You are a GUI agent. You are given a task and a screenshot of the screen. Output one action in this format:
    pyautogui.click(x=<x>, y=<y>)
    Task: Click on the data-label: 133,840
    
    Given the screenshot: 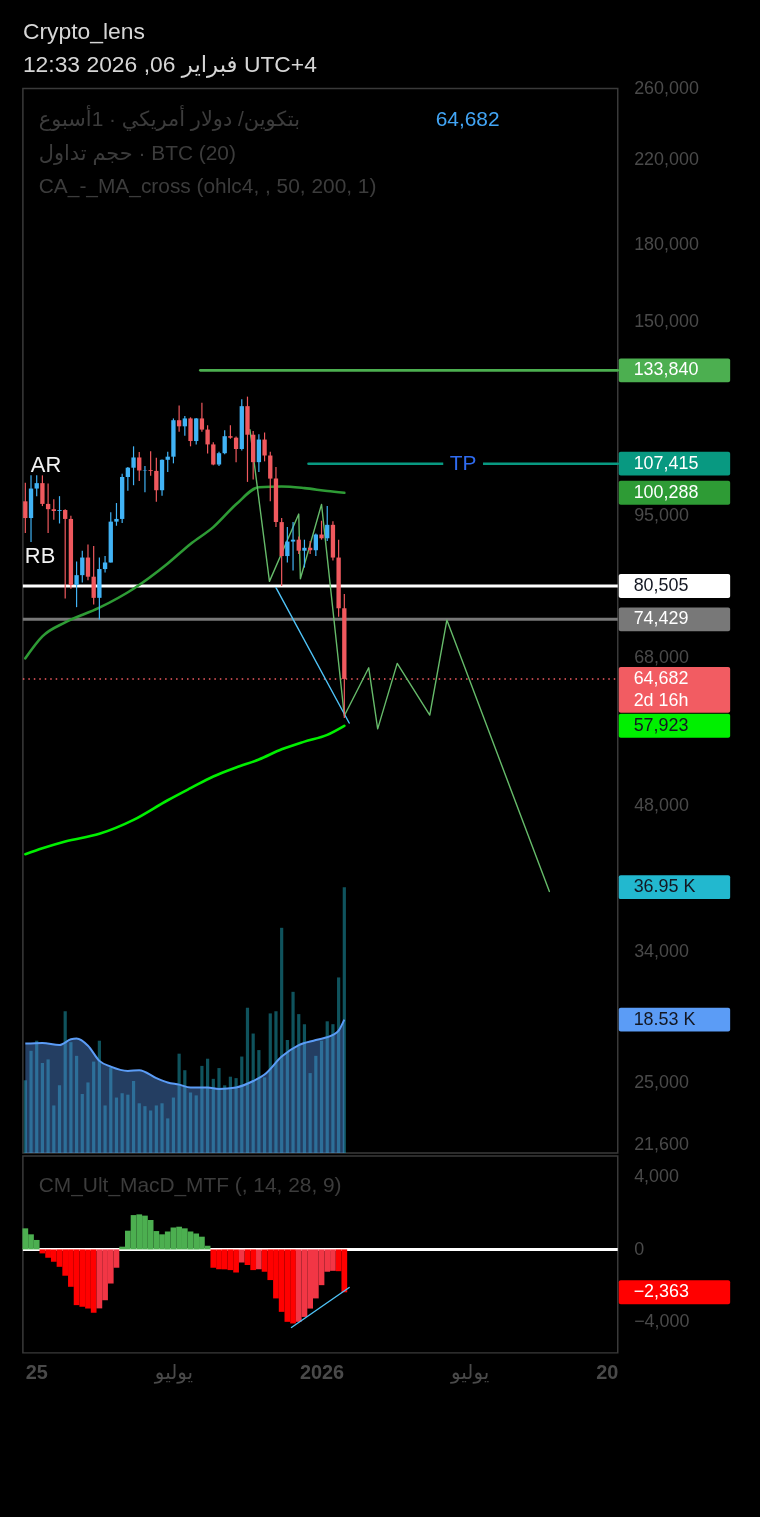 What is the action you would take?
    pyautogui.click(x=666, y=369)
    